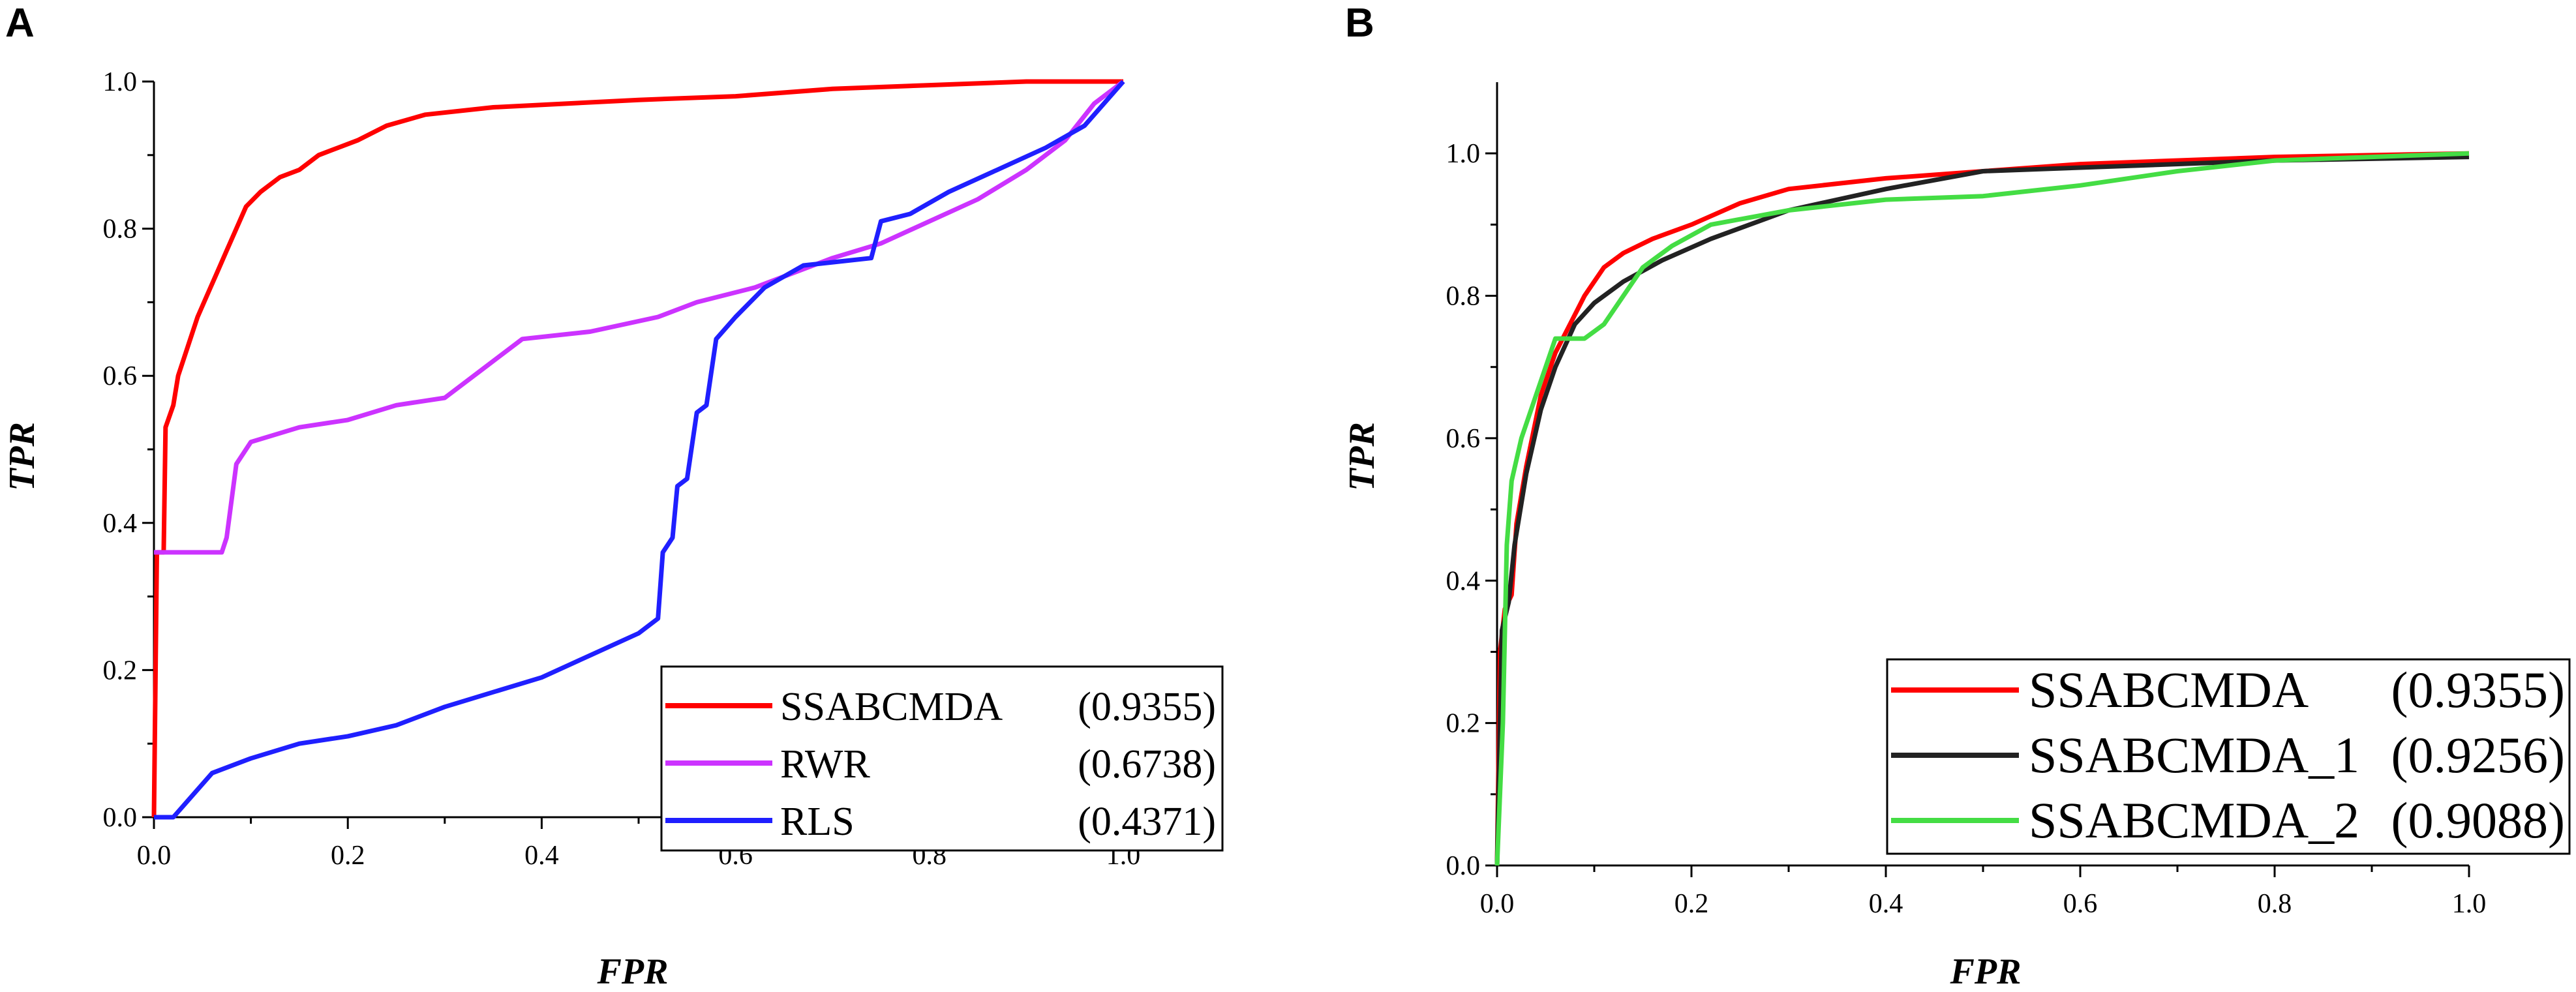 The height and width of the screenshot is (992, 2576). What do you see at coordinates (2169, 689) in the screenshot?
I see `legend-label-ssabcmda-b: SSABCMDA` at bounding box center [2169, 689].